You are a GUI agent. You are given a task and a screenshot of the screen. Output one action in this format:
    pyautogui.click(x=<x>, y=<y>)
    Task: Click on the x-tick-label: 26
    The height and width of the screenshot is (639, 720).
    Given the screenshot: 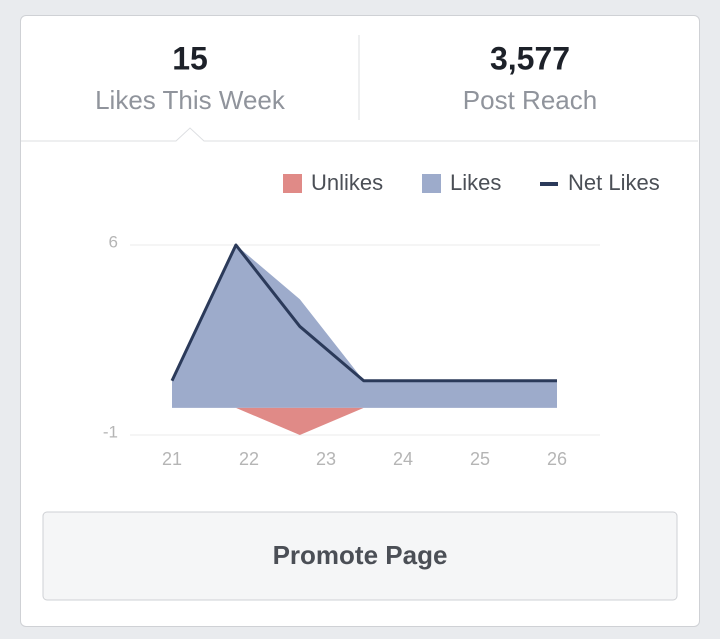 What is the action you would take?
    pyautogui.click(x=557, y=459)
    